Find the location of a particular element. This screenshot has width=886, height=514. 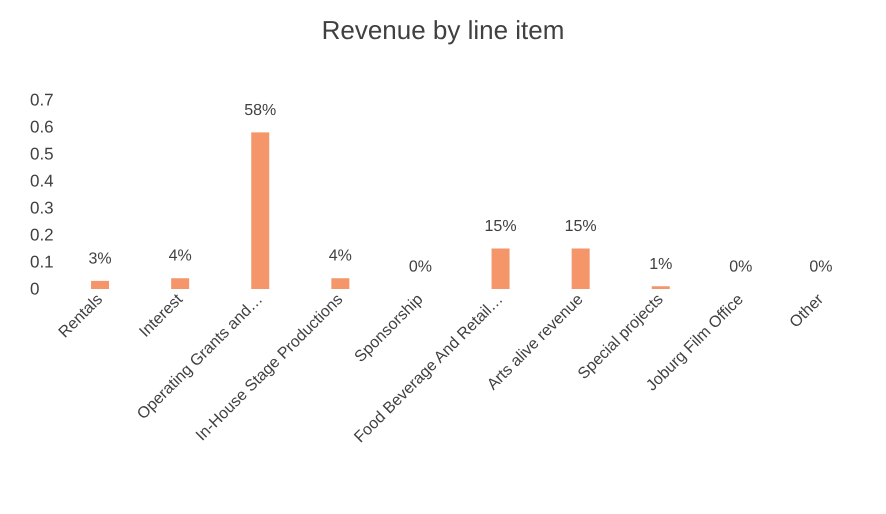

y-tick-label: 0.5 is located at coordinates (42, 154).